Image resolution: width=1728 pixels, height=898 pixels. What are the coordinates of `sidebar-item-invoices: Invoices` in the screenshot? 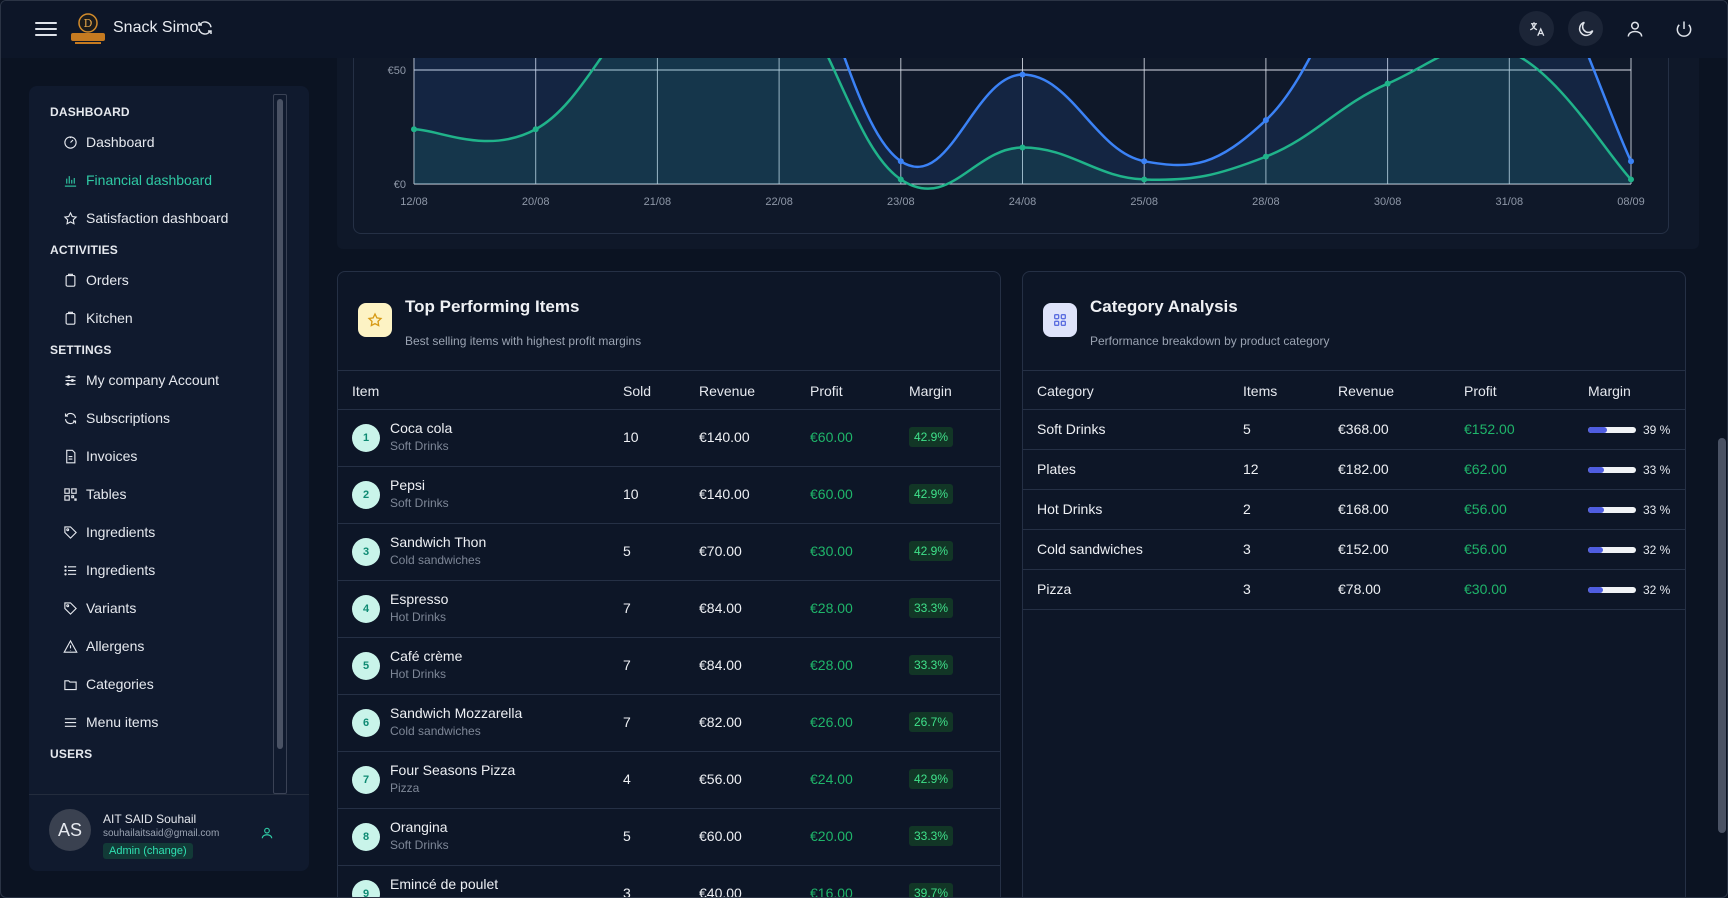 It's located at (100, 456).